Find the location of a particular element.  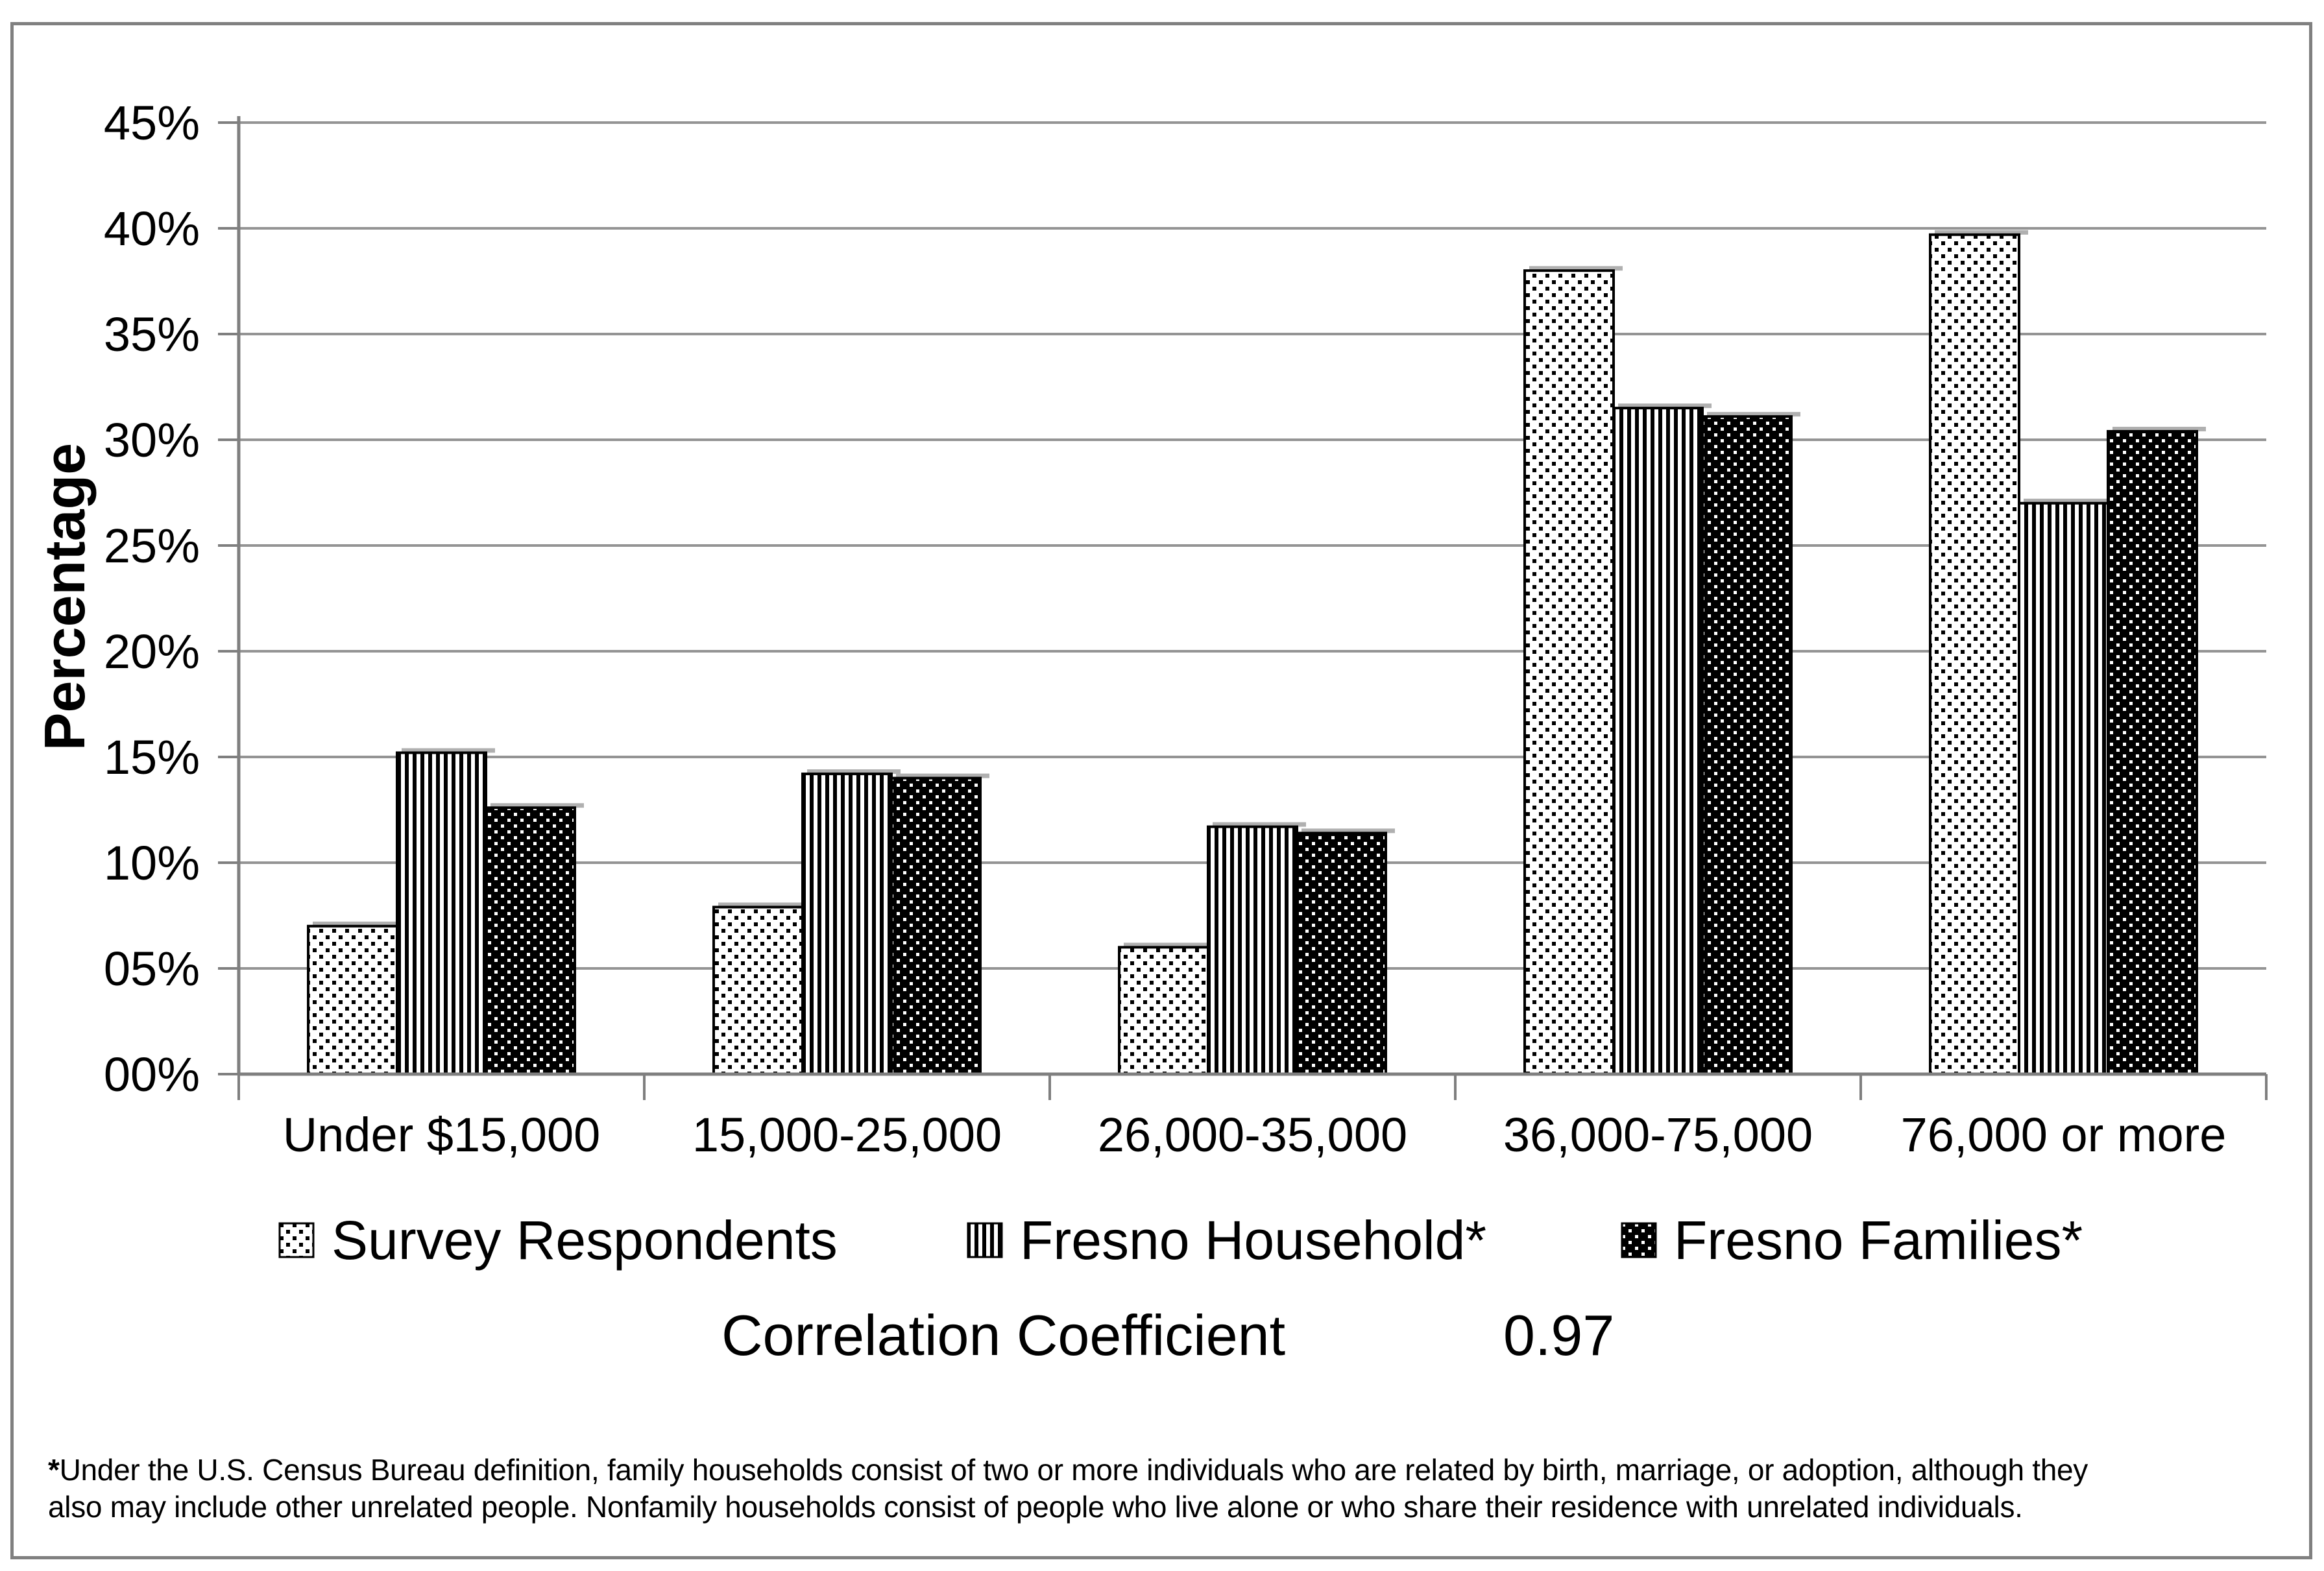

y-tick-label-35%: 35% is located at coordinates (152, 334).